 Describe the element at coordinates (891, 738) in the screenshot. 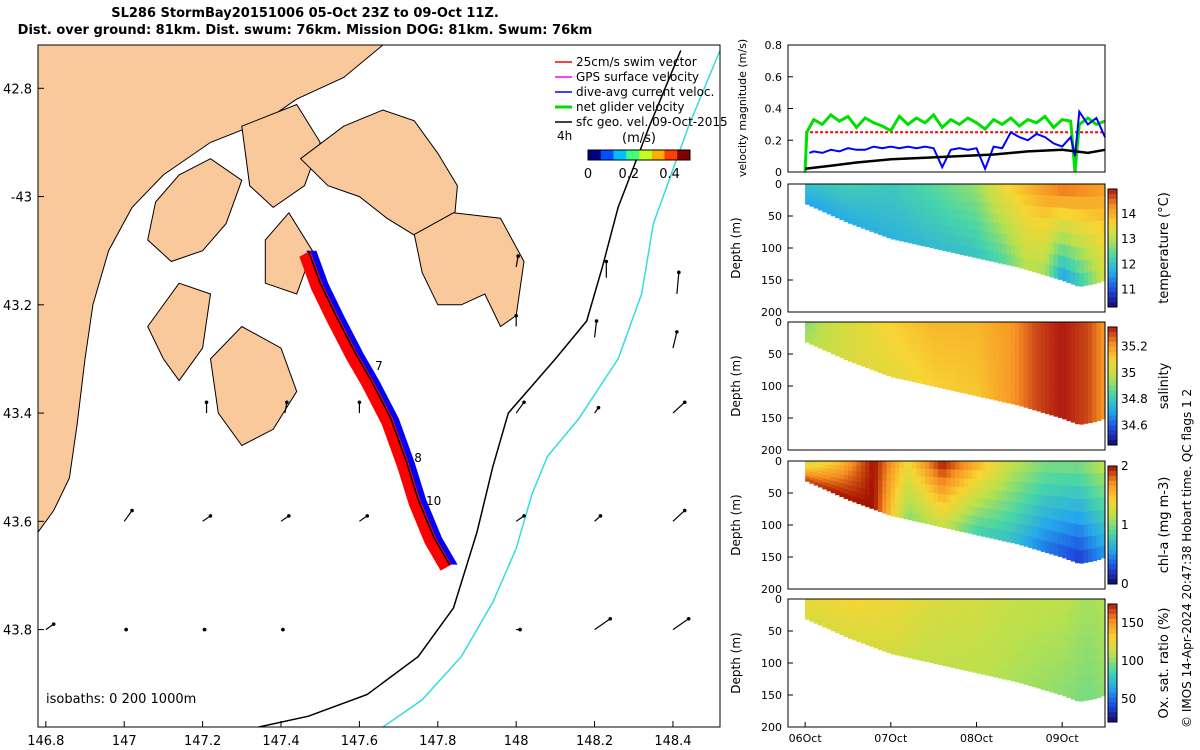

I see `oxygen-x-tick-label: 07Oct` at that location.